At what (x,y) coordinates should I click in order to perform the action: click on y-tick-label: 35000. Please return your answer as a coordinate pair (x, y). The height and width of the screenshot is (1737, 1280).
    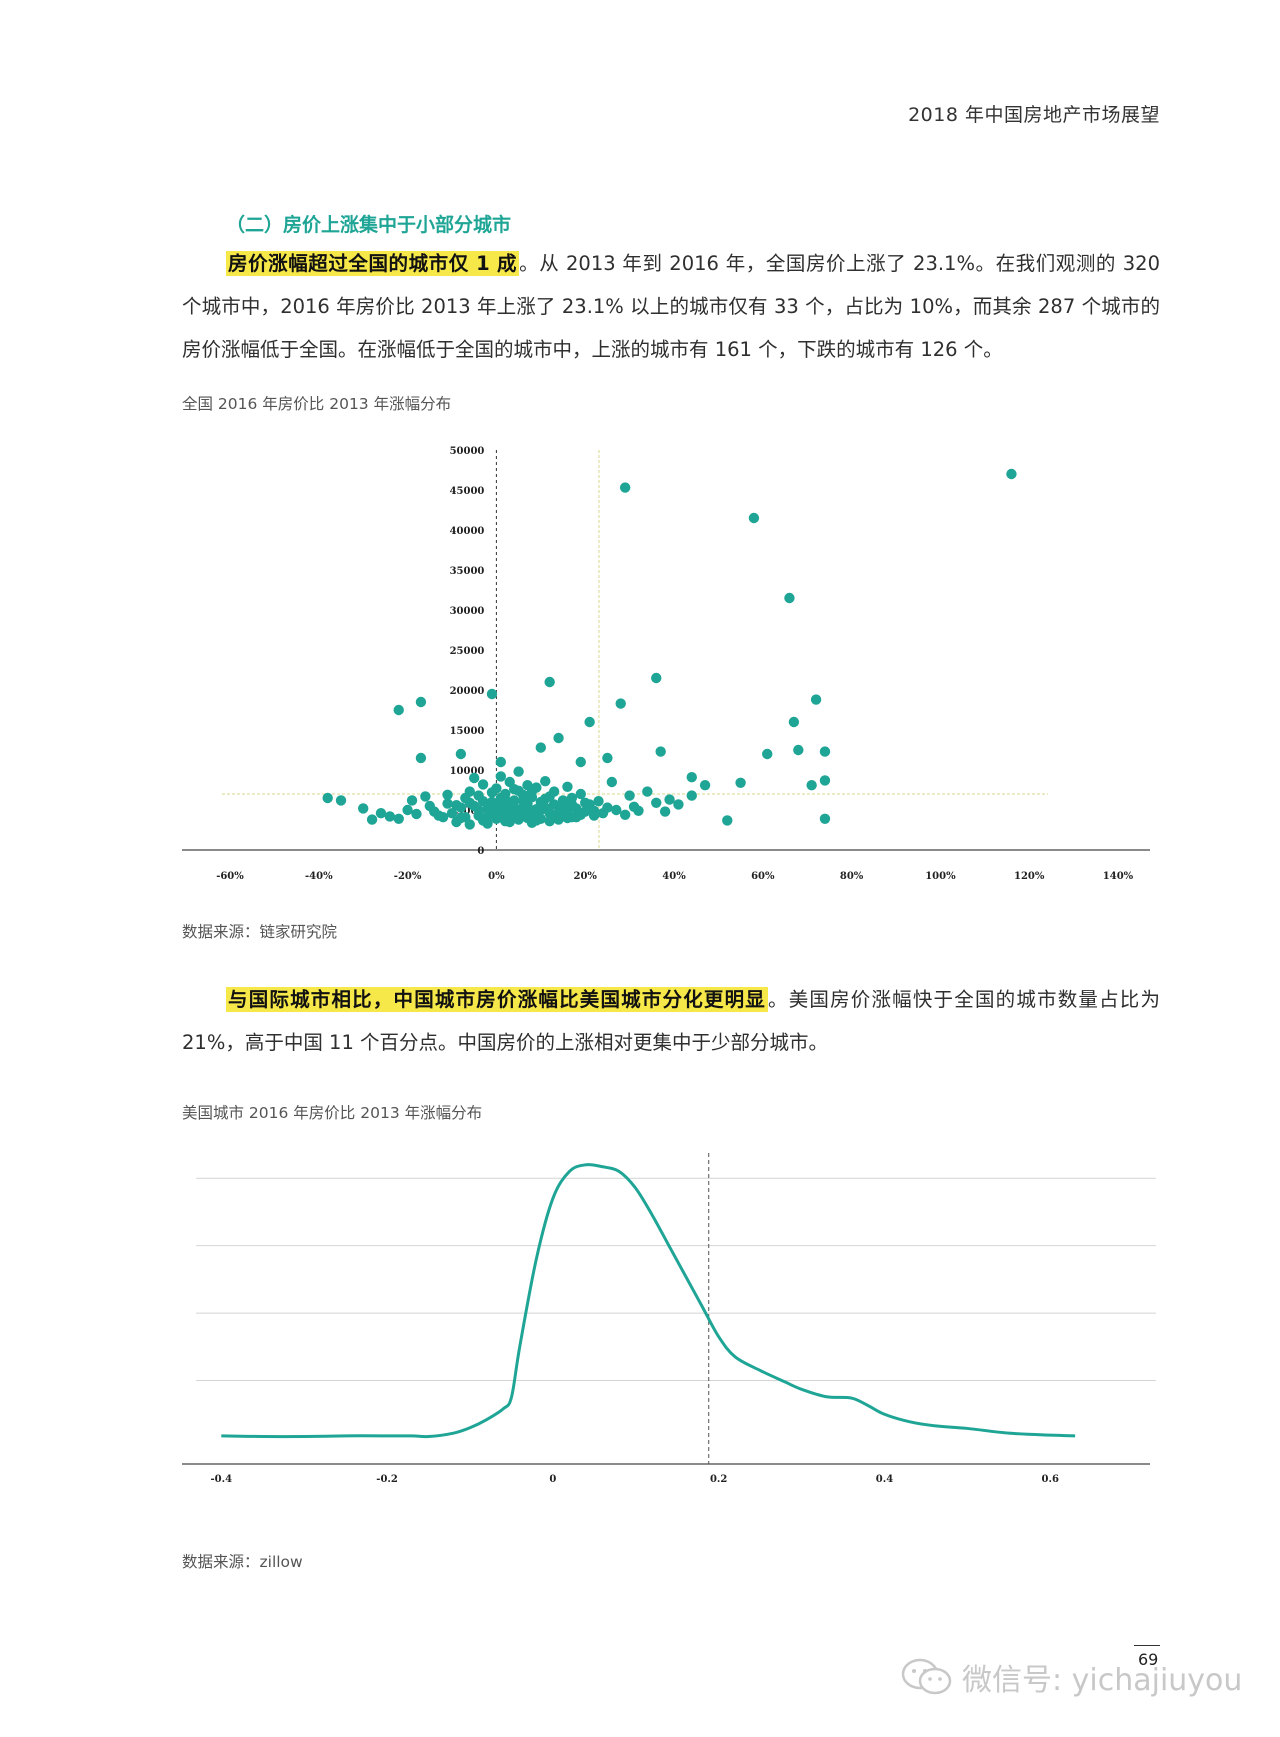
    Looking at the image, I should click on (467, 571).